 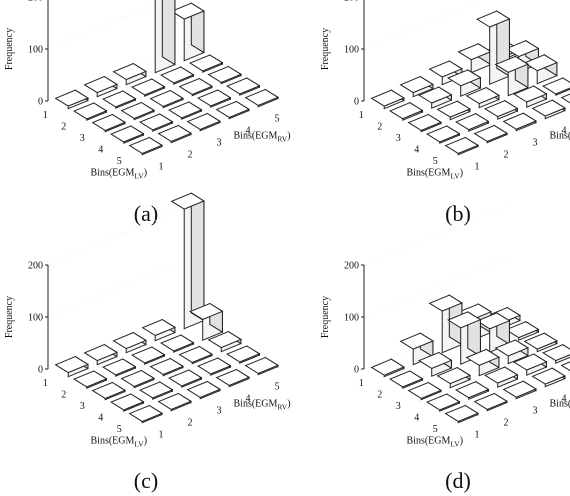 What do you see at coordinates (562, 359) in the screenshot?
I see `bar-front-face` at bounding box center [562, 359].